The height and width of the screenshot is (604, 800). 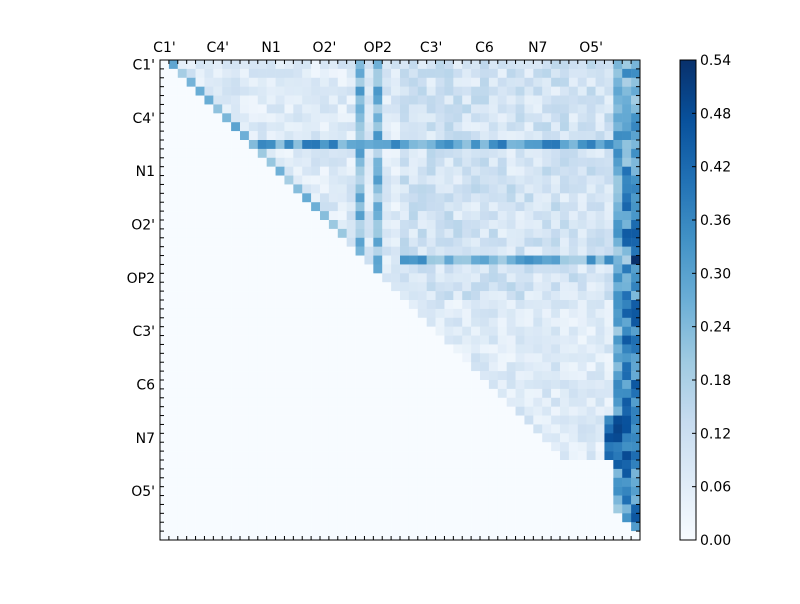 What do you see at coordinates (715, 61) in the screenshot?
I see `colorbar-tick-label: 0.54` at bounding box center [715, 61].